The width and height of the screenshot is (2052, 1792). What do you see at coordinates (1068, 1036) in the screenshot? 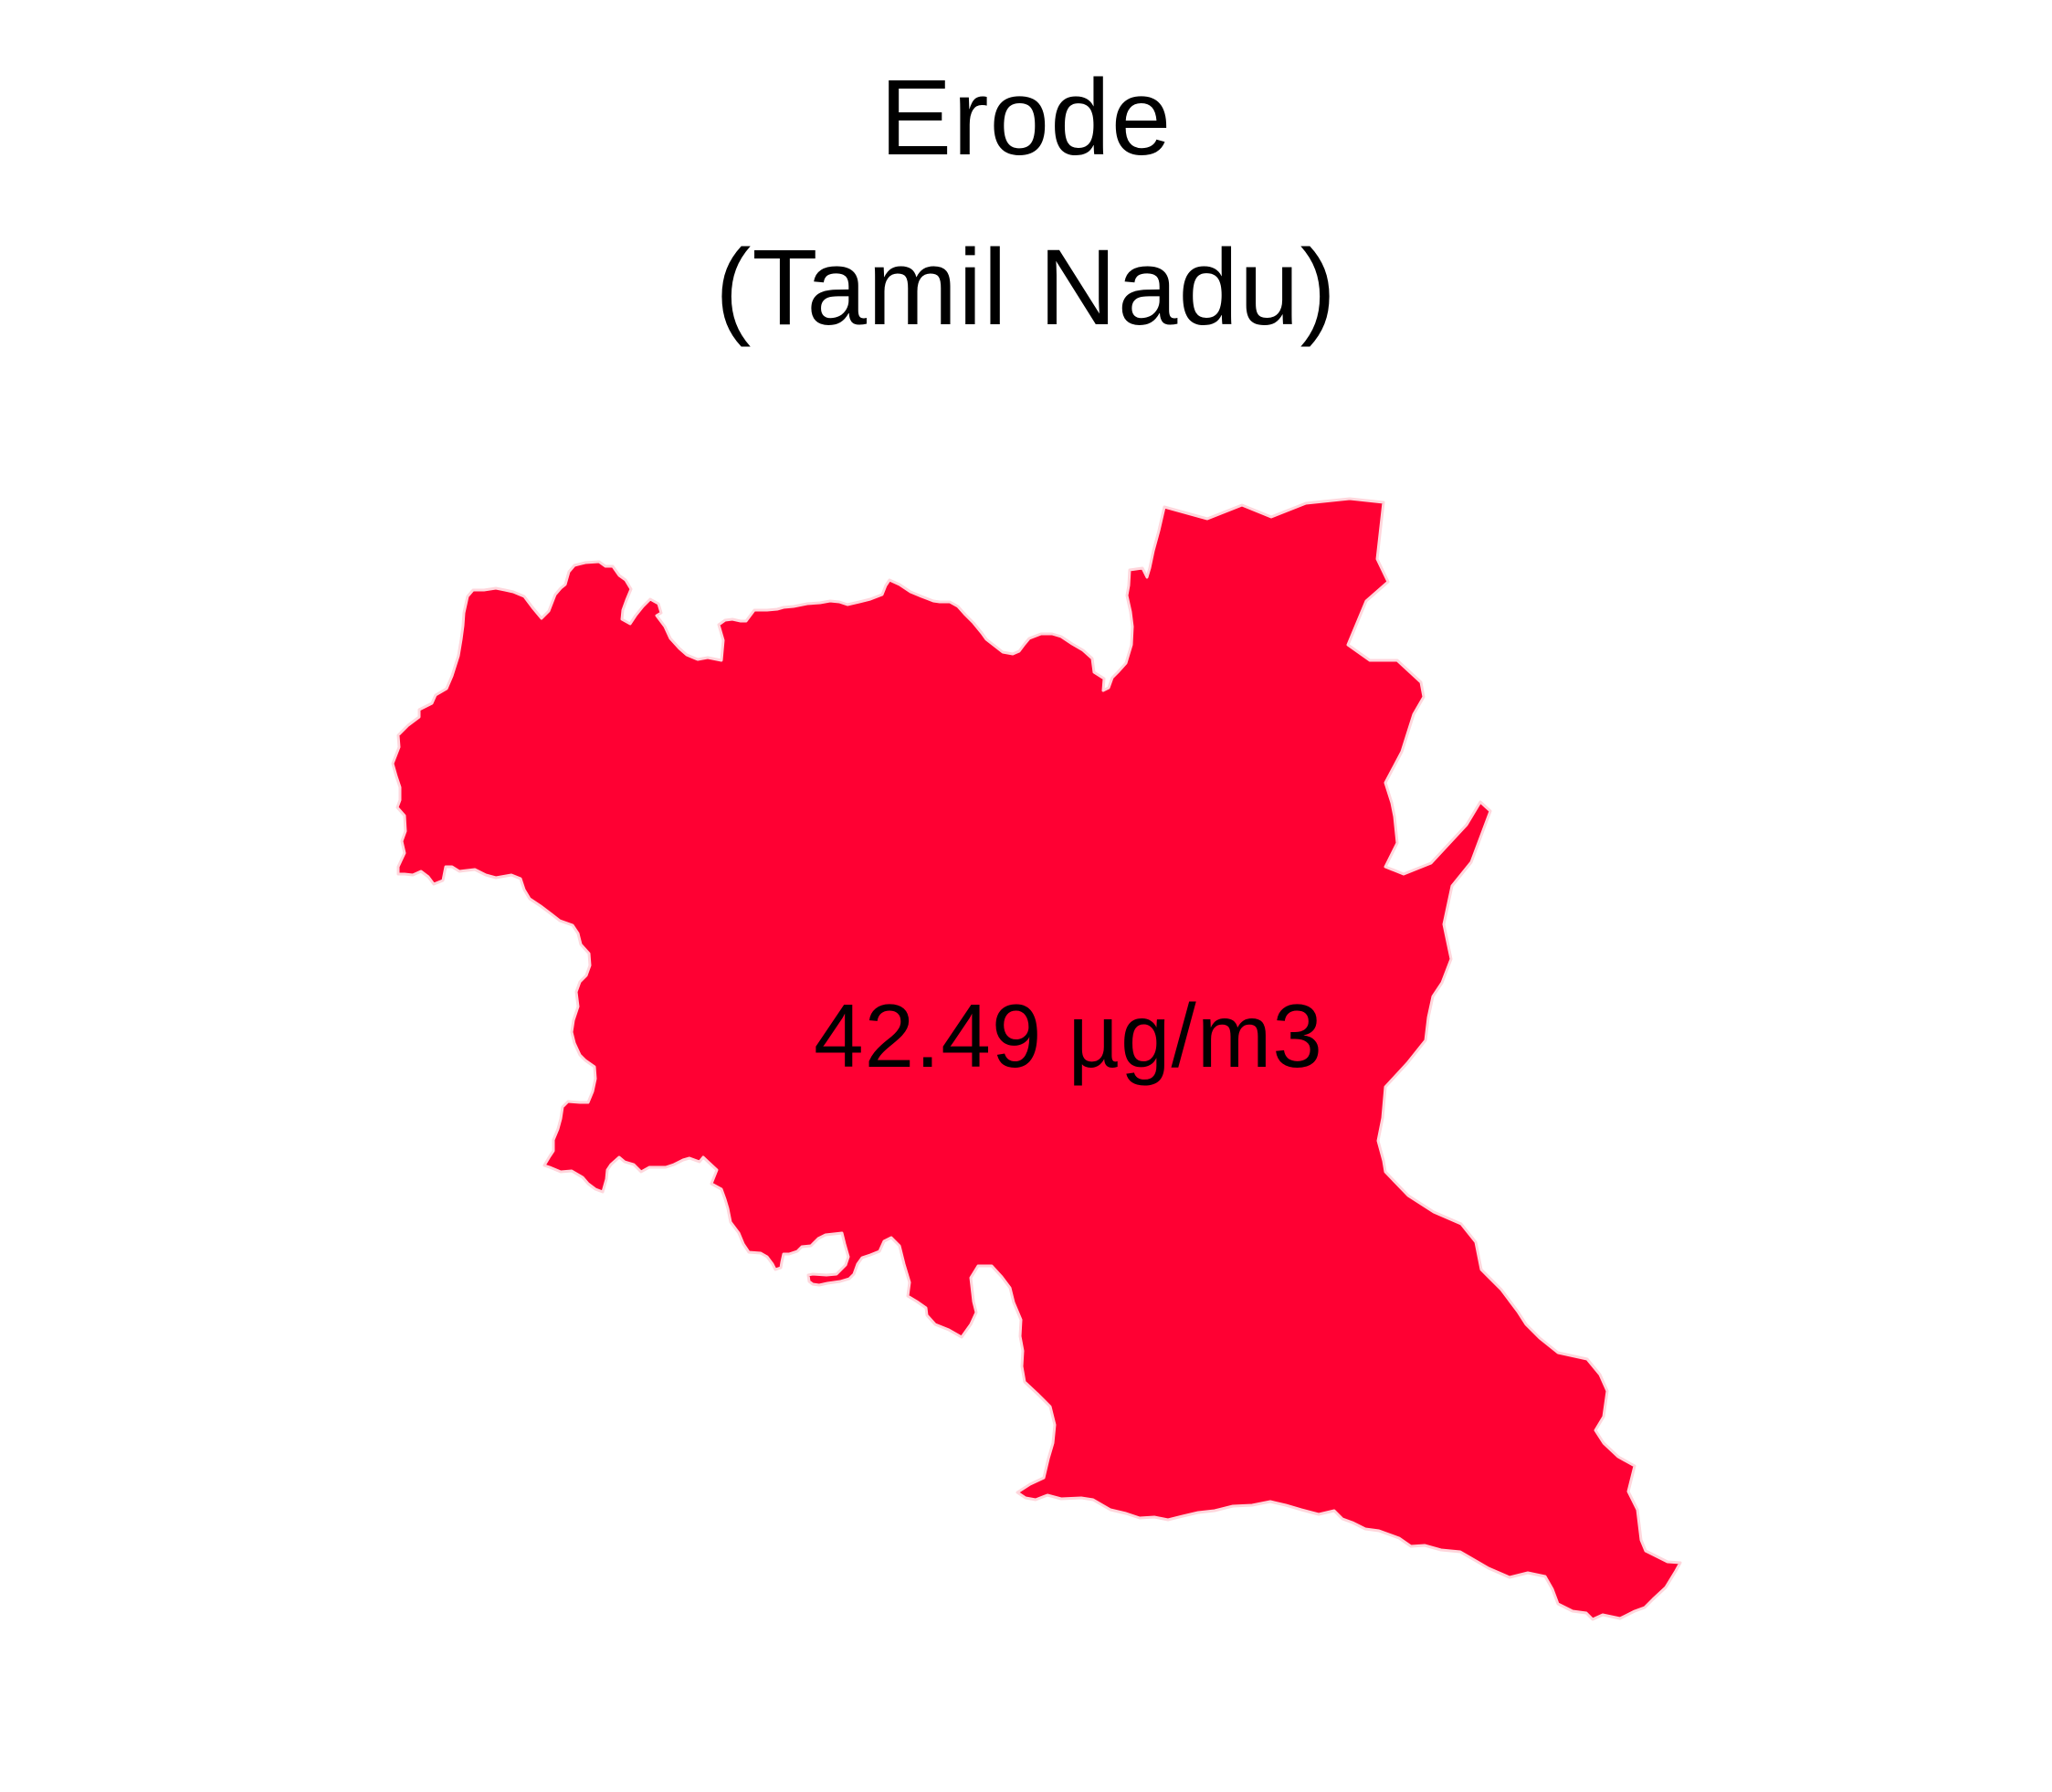
I see `pm25-value-label: 42.49 µg/m3` at bounding box center [1068, 1036].